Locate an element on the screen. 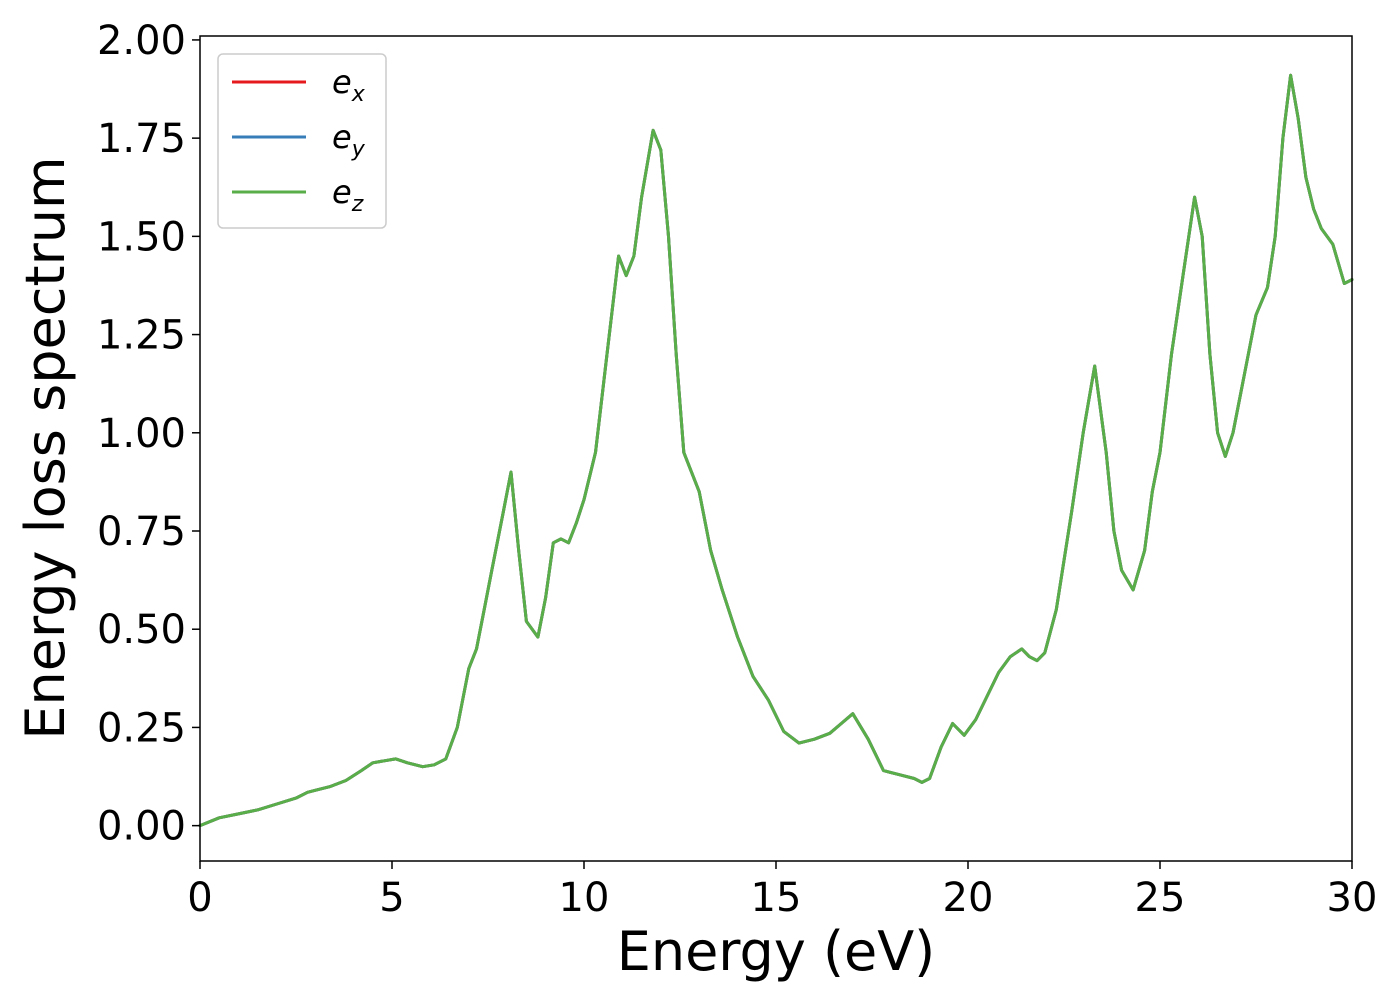 The image size is (1400, 1000). x-tick-label: 25 is located at coordinates (1160, 898).